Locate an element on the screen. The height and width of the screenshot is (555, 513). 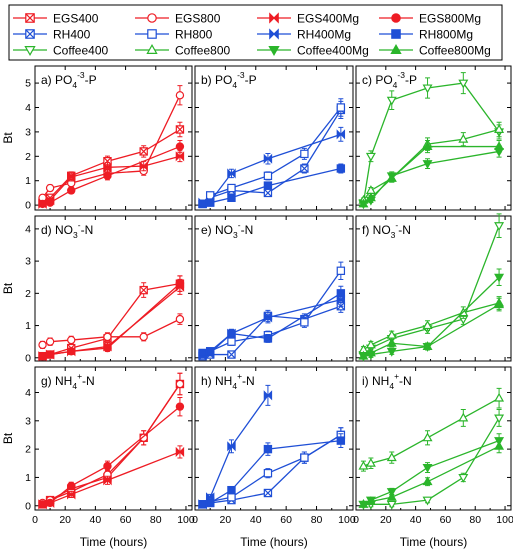
panel-label: i) NH4+-N is located at coordinates (387, 381).